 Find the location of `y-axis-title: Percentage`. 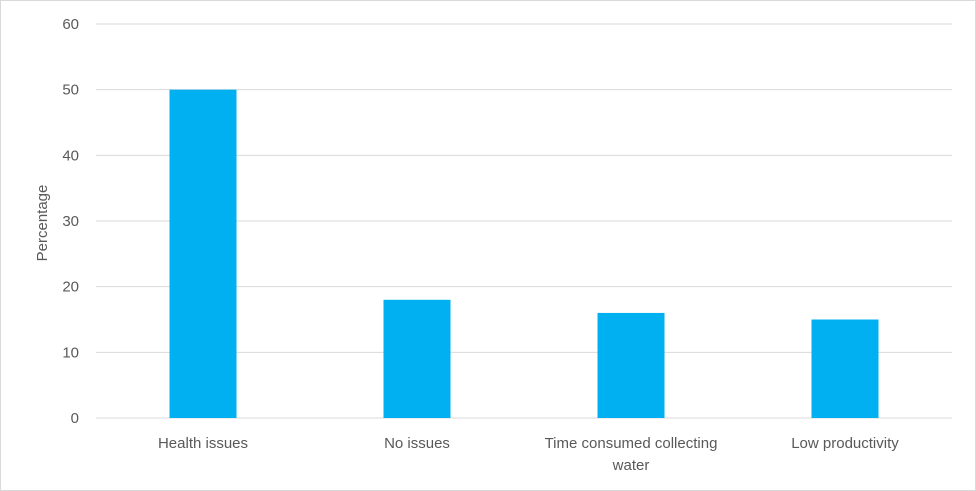

y-axis-title: Percentage is located at coordinates (42, 223).